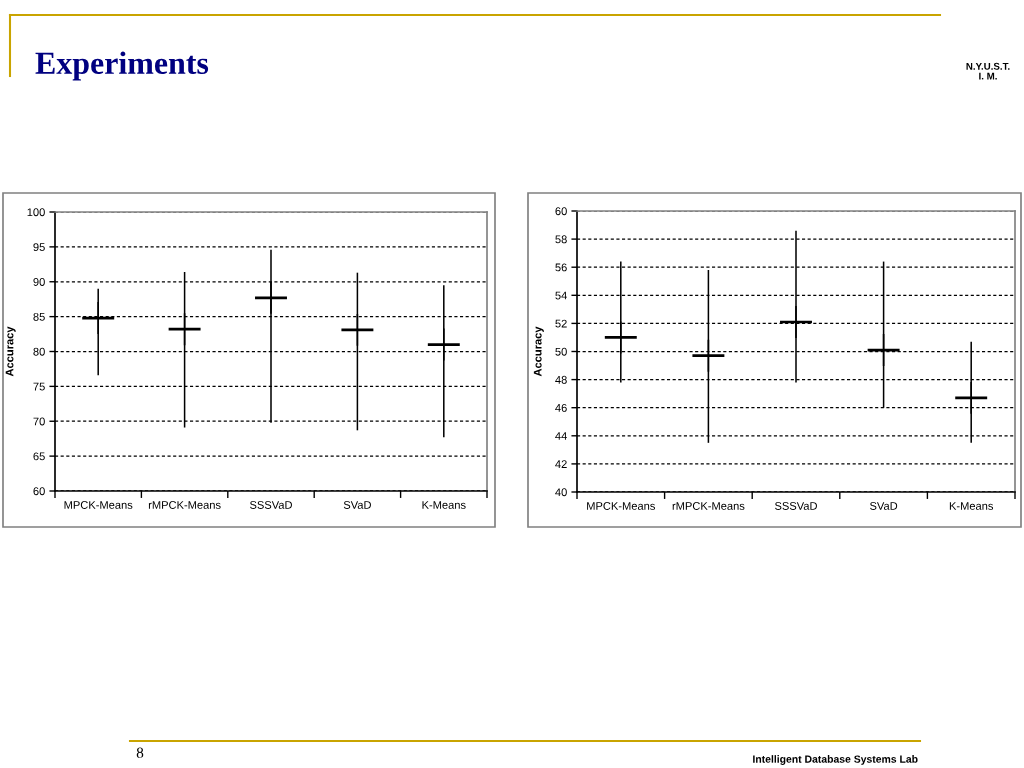  Describe the element at coordinates (561, 407) in the screenshot. I see `y-tick-label: 46` at that location.